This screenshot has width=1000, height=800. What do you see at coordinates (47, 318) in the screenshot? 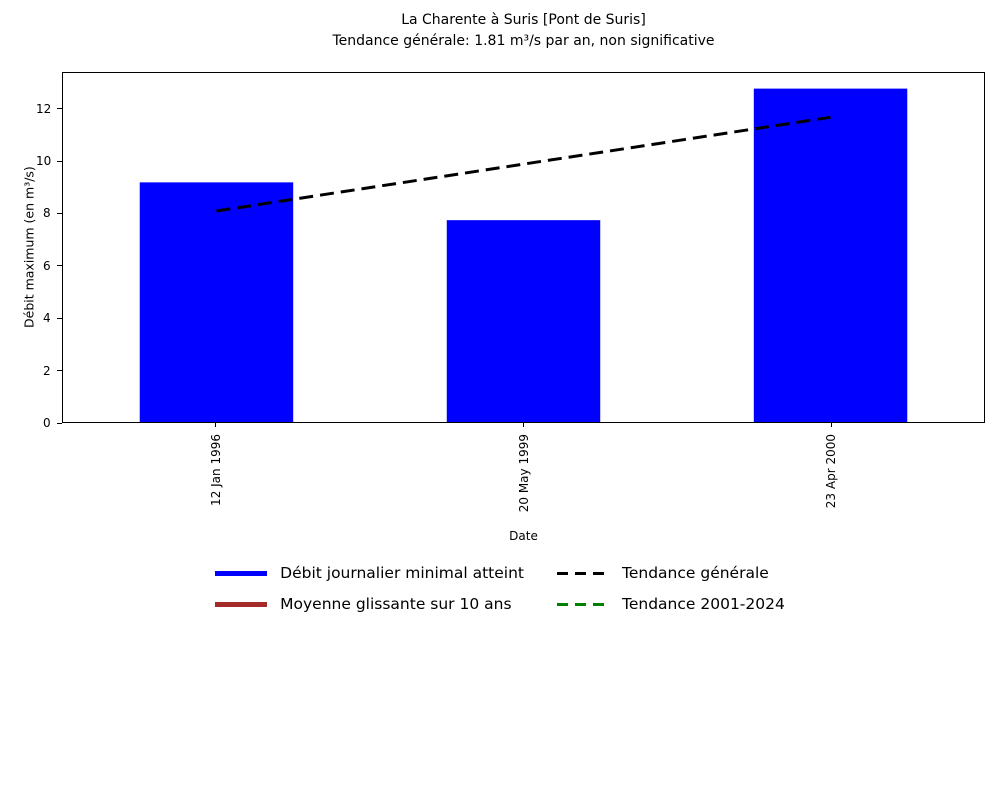
I see `y-tick-label: 4` at bounding box center [47, 318].